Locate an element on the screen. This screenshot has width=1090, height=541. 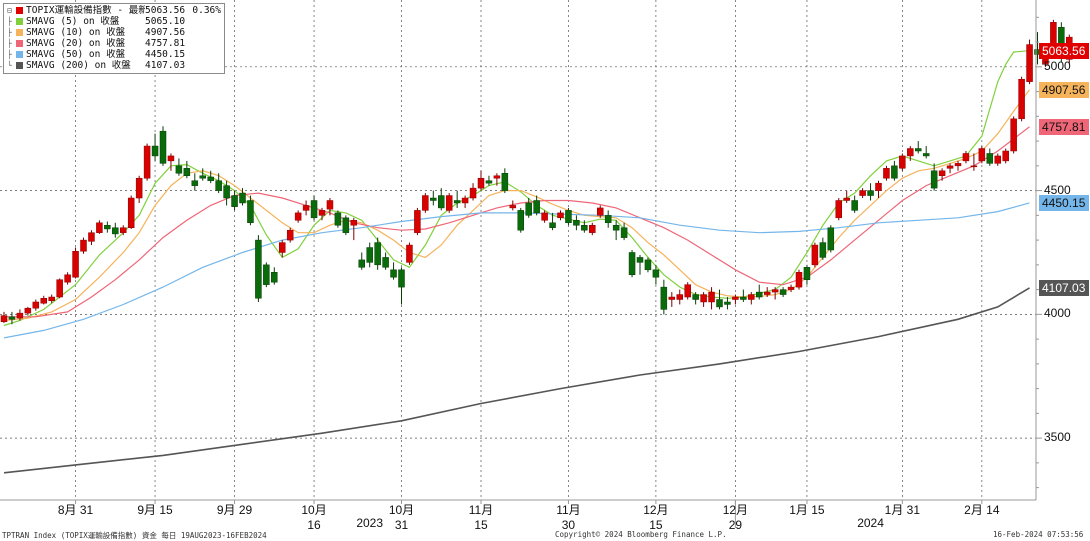
x-tick-label: 10月 31 is located at coordinates (401, 517).